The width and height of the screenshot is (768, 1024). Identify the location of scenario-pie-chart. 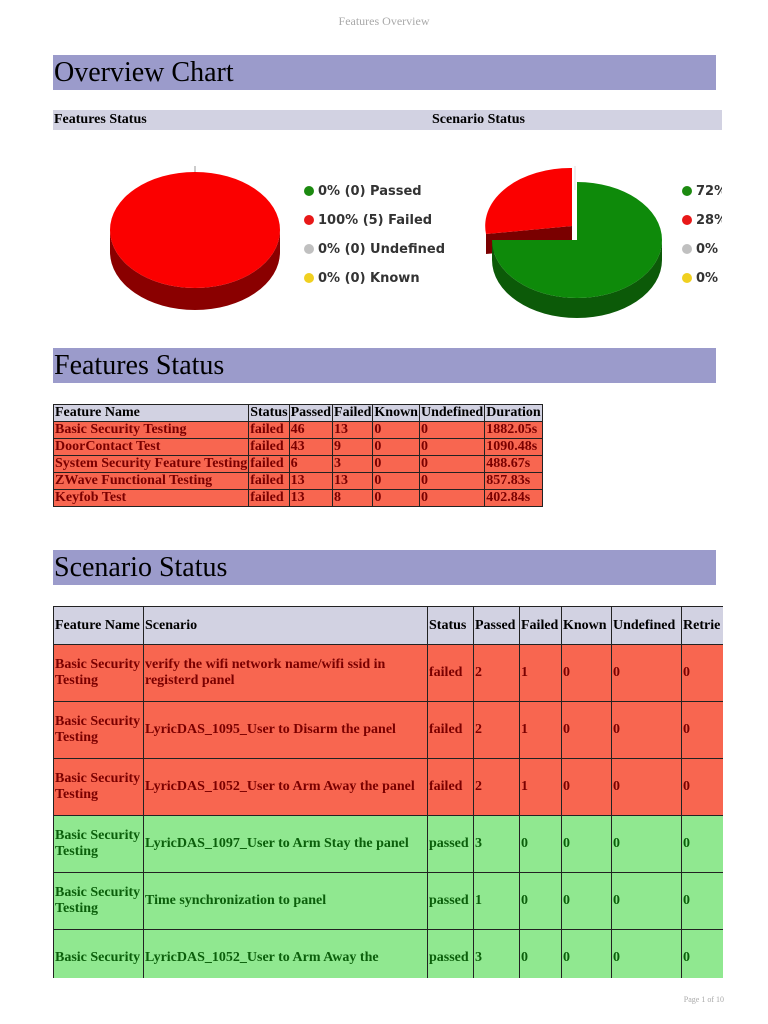
(575, 235).